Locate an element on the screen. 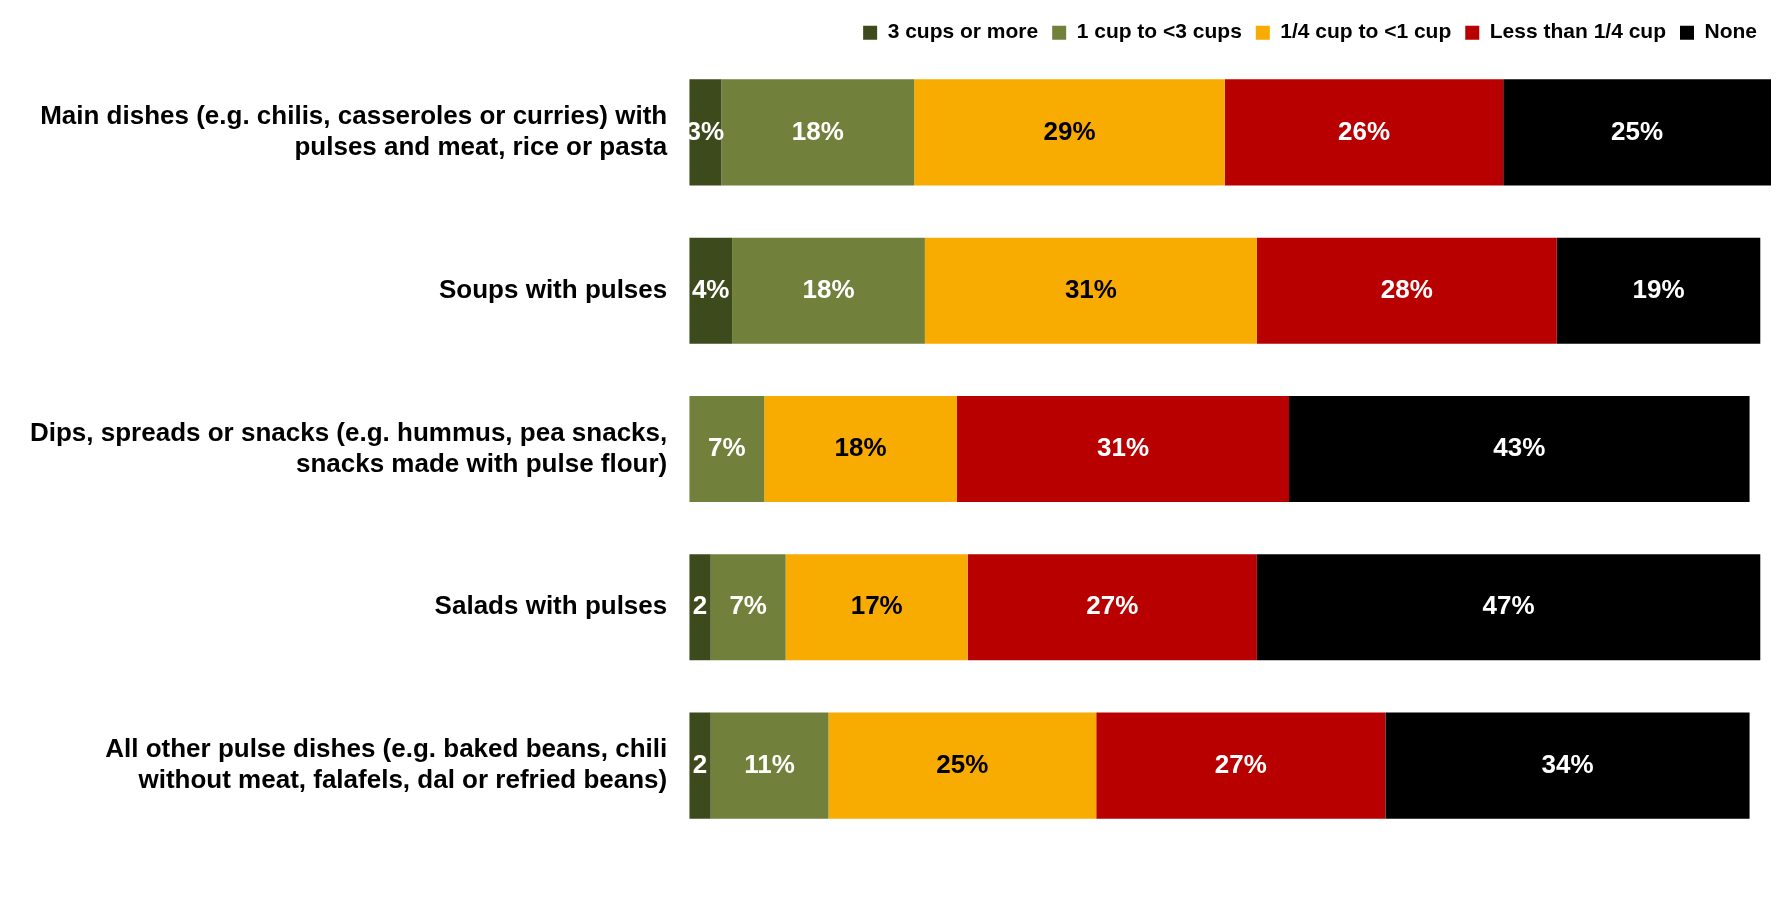 The image size is (1779, 898). y-tick-label: All other pulse dishes (e.g. baked beans, chili without meat, falafels, dal or refried beans) is located at coordinates (386, 764).